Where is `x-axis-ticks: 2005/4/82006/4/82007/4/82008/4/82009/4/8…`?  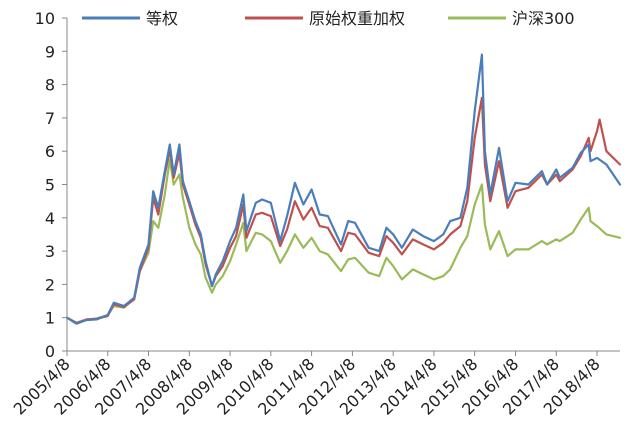
x-axis-ticks: 2005/4/82006/4/82007/4/82008/4/82009/4/8… is located at coordinates (307, 385).